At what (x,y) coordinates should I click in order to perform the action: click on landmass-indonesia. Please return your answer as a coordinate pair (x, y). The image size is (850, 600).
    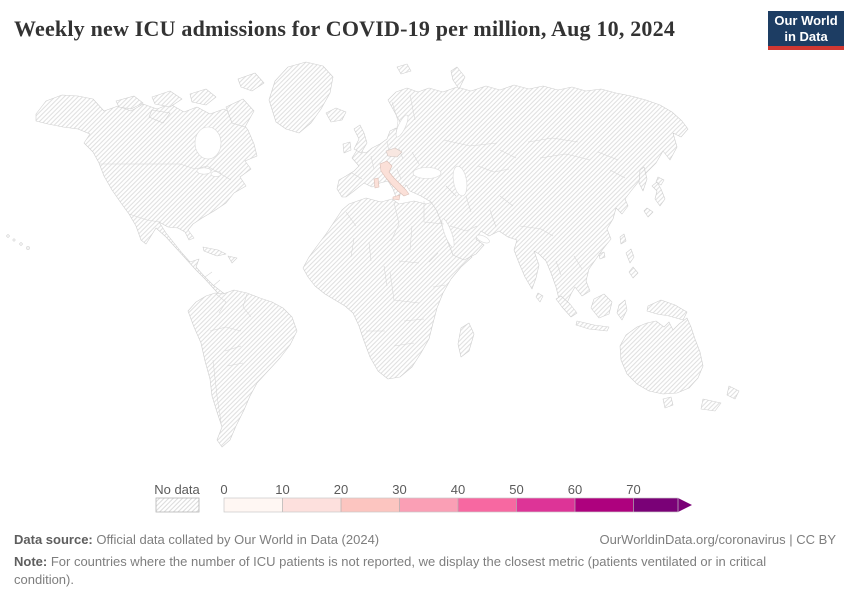
    Looking at the image, I should click on (621, 312).